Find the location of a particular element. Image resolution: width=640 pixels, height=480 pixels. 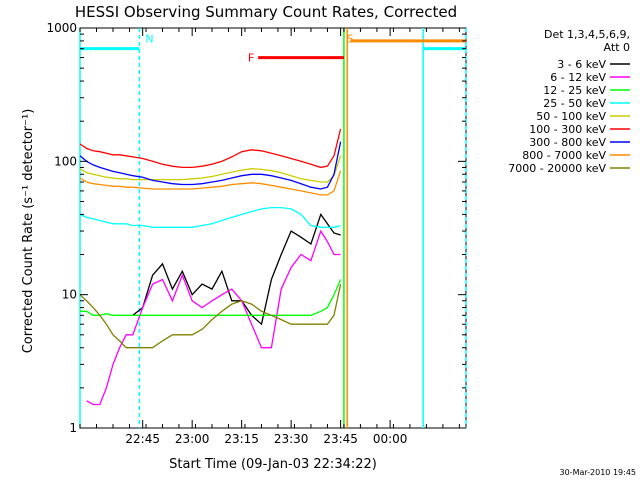

x-tick-label: 23:00 is located at coordinates (192, 439).